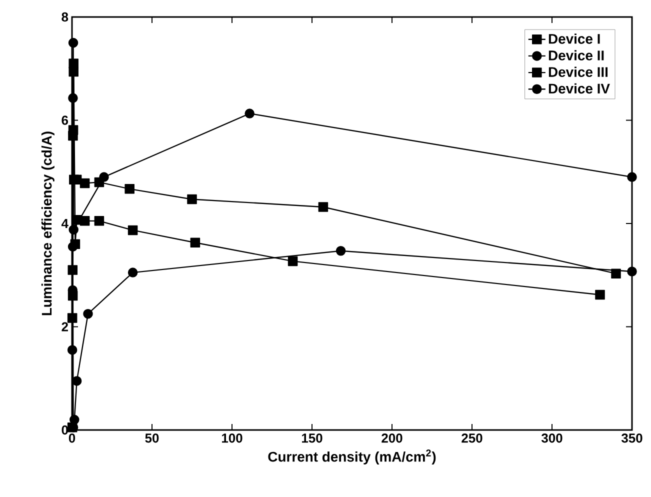 Image resolution: width=651 pixels, height=497 pixels. Describe the element at coordinates (631, 438) in the screenshot. I see `x-tick-label: 350` at that location.